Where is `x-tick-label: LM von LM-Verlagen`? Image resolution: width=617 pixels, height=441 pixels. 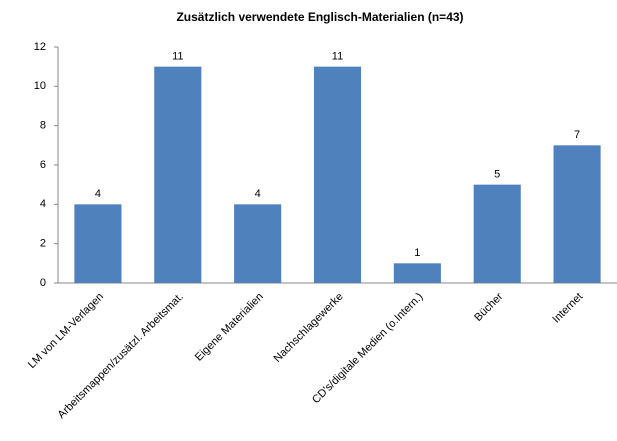 x-tick-label: LM von LM-Verlagen is located at coordinates (66, 331).